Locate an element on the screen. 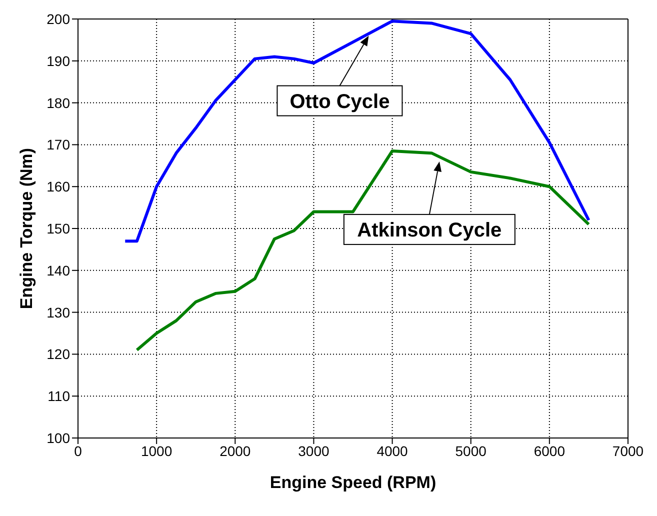  x-tick-label: 6000 is located at coordinates (550, 450).